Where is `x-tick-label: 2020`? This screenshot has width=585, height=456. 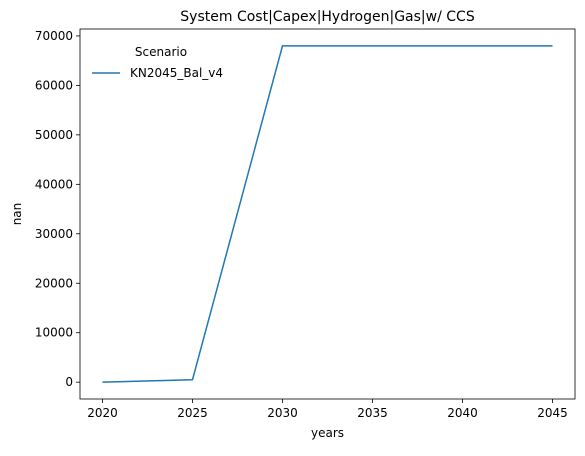 x-tick-label: 2020 is located at coordinates (102, 413).